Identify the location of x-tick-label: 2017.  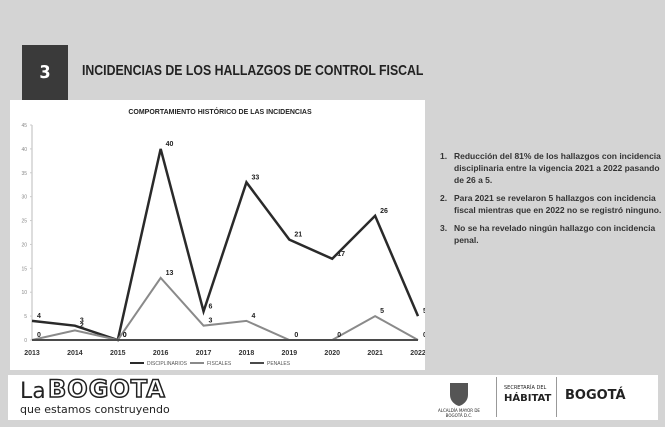
(204, 353).